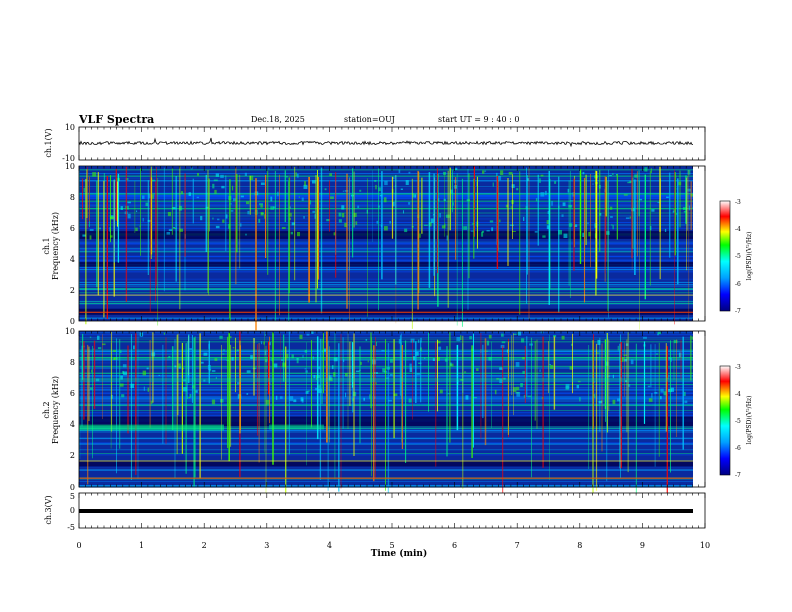 This screenshot has height=612, width=792. What do you see at coordinates (738, 202) in the screenshot?
I see `ch1-colorbar-tick: -3` at bounding box center [738, 202].